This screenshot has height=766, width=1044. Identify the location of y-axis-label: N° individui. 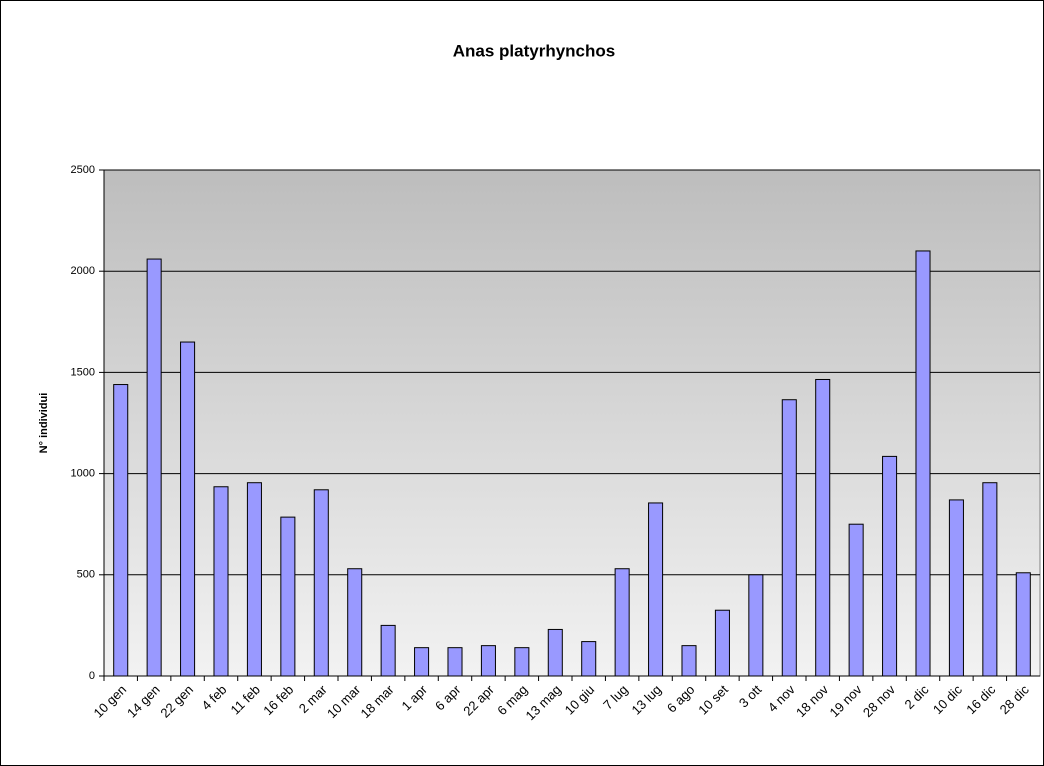
(44, 423).